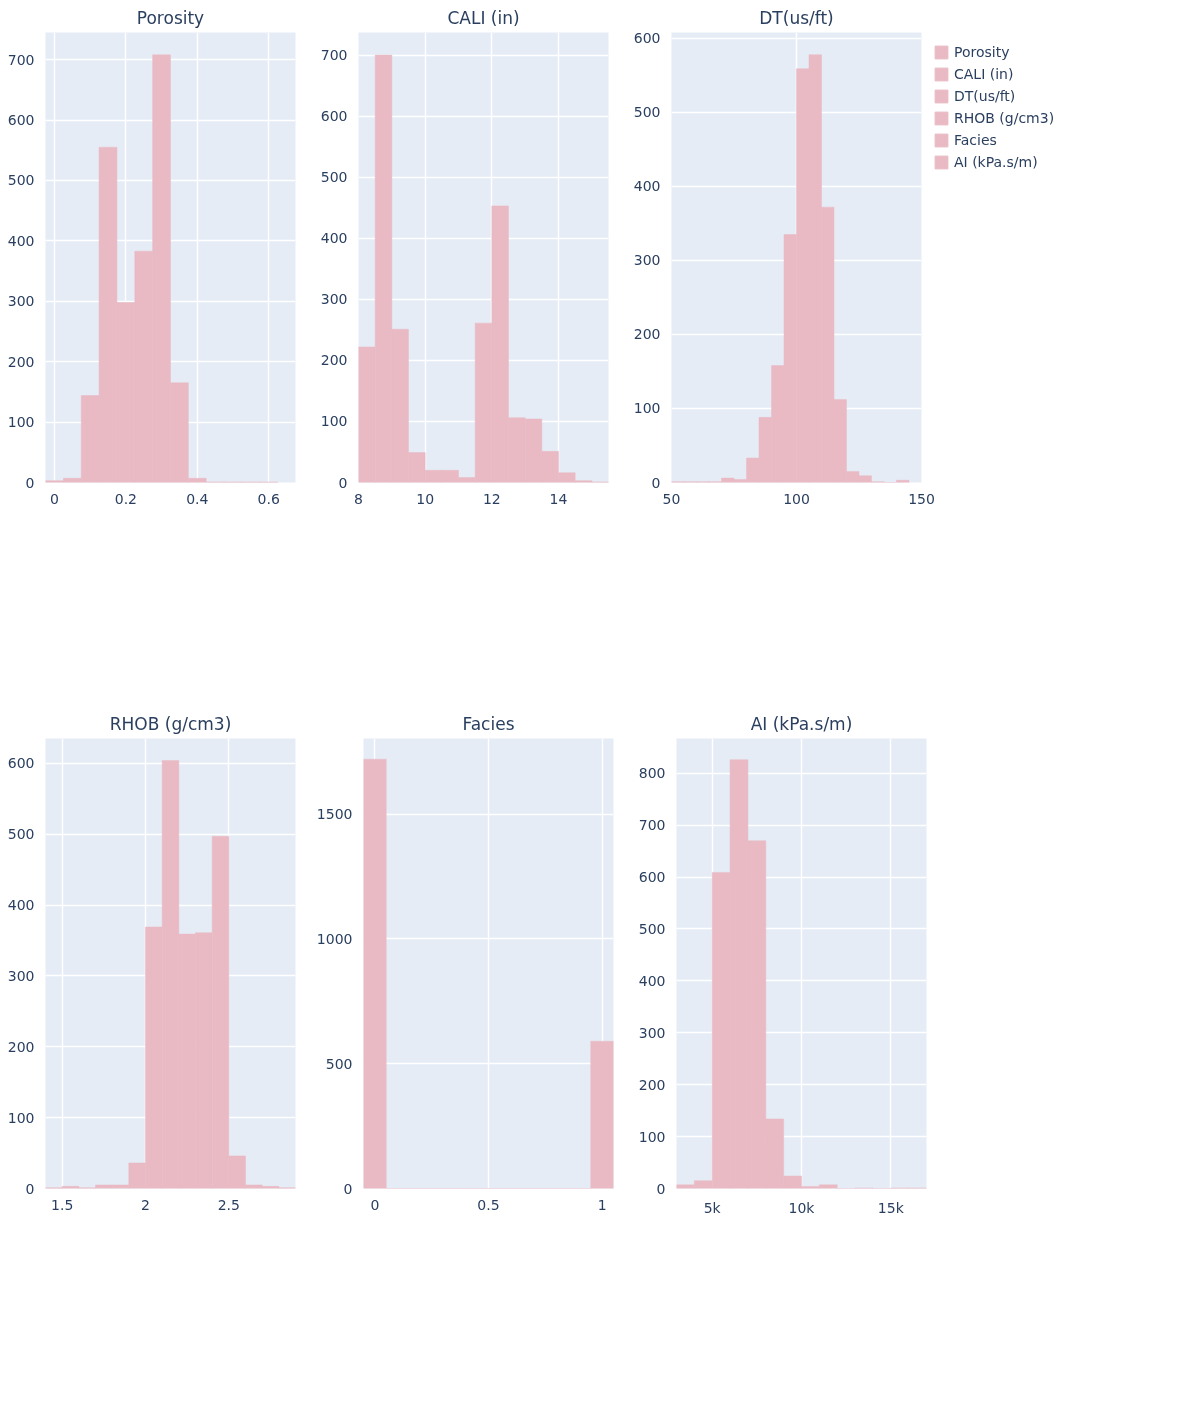 This screenshot has width=1180, height=1402. I want to click on legend-label: Porosity, so click(982, 52).